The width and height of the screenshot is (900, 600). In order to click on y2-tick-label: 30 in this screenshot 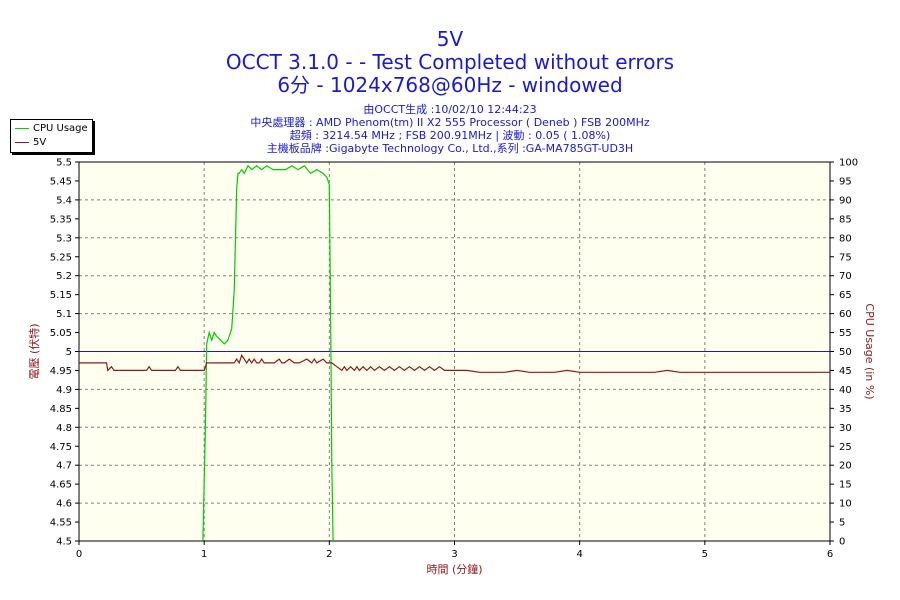, I will do `click(845, 428)`.